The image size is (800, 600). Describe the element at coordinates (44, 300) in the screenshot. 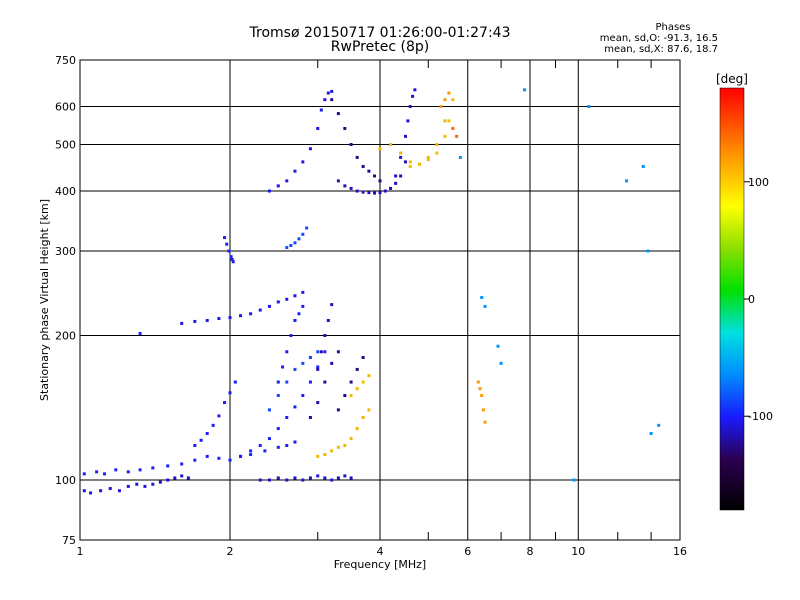

I see `y-axis-label: Stationary phase Virtual Height [km]` at that location.